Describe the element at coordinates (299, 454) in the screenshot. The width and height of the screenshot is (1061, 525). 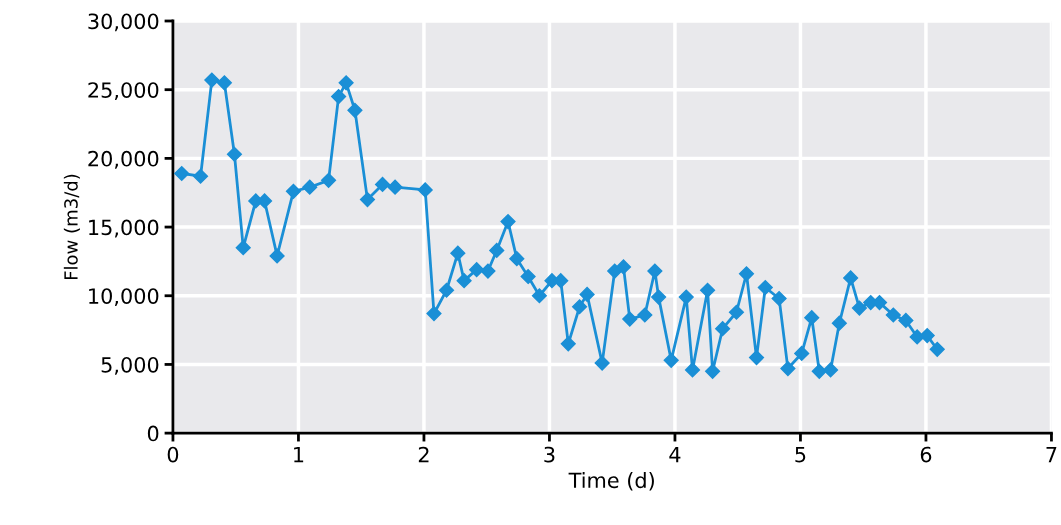
I see `x-tick-label: 1` at that location.